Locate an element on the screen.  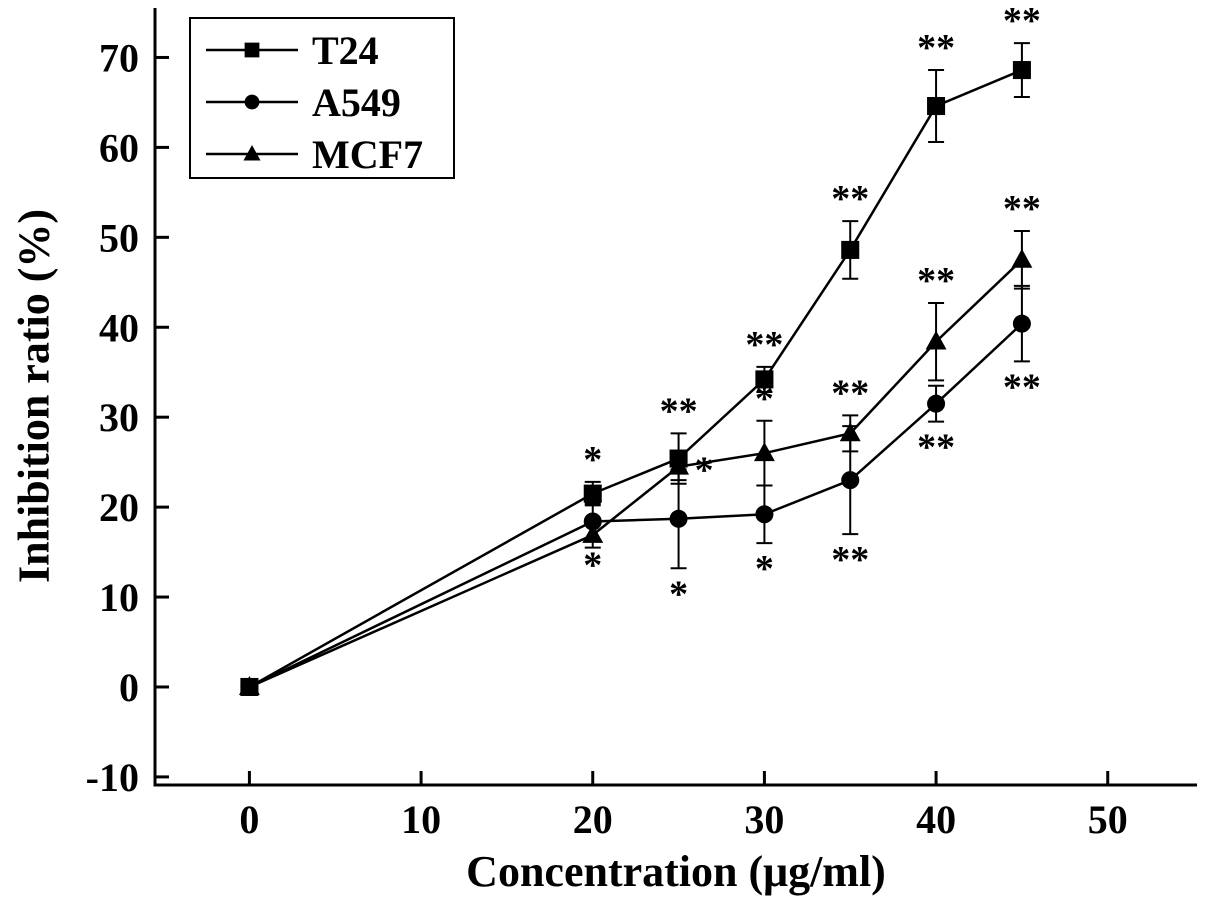
x-tick-label: 30 is located at coordinates (764, 819).